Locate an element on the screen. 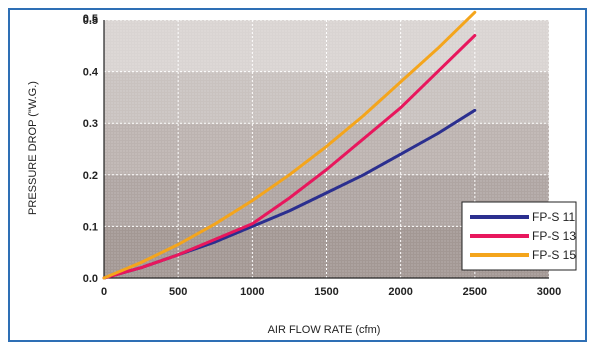 This screenshot has width=597, height=352. y-tick-label: 0.3 is located at coordinates (90, 124).